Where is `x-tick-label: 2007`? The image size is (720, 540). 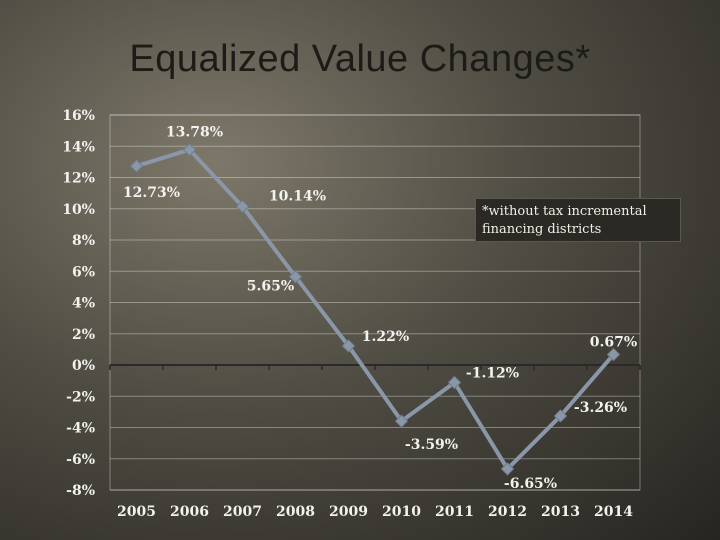 x-tick-label: 2007 is located at coordinates (242, 512).